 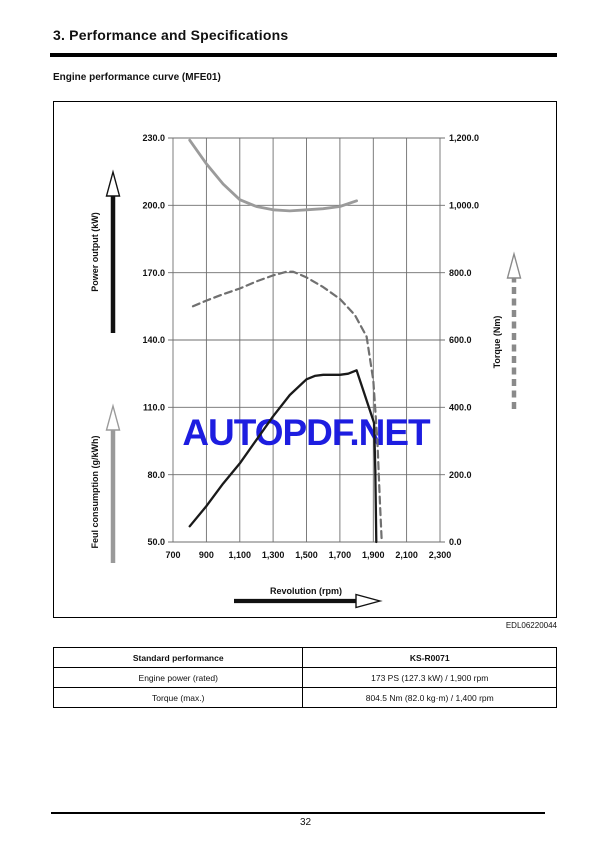 I want to click on fuel-axis-label: Feul consumption (g/kWh), so click(x=95, y=492).